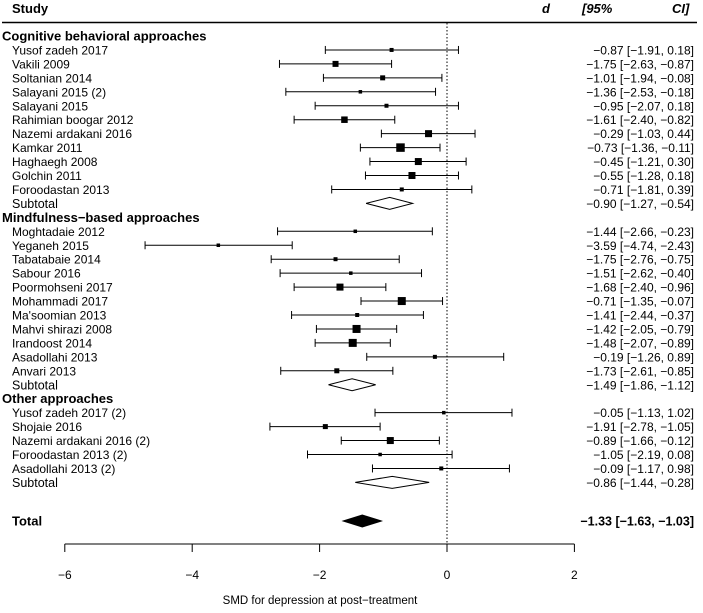 This screenshot has width=703, height=613. What do you see at coordinates (362, 521) in the screenshot?
I see `total-diamond` at bounding box center [362, 521].